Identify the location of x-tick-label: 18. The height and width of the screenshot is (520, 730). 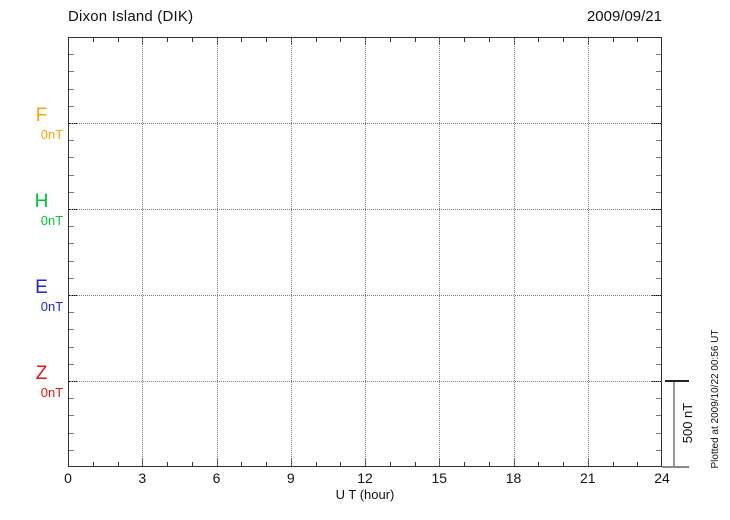
(513, 478).